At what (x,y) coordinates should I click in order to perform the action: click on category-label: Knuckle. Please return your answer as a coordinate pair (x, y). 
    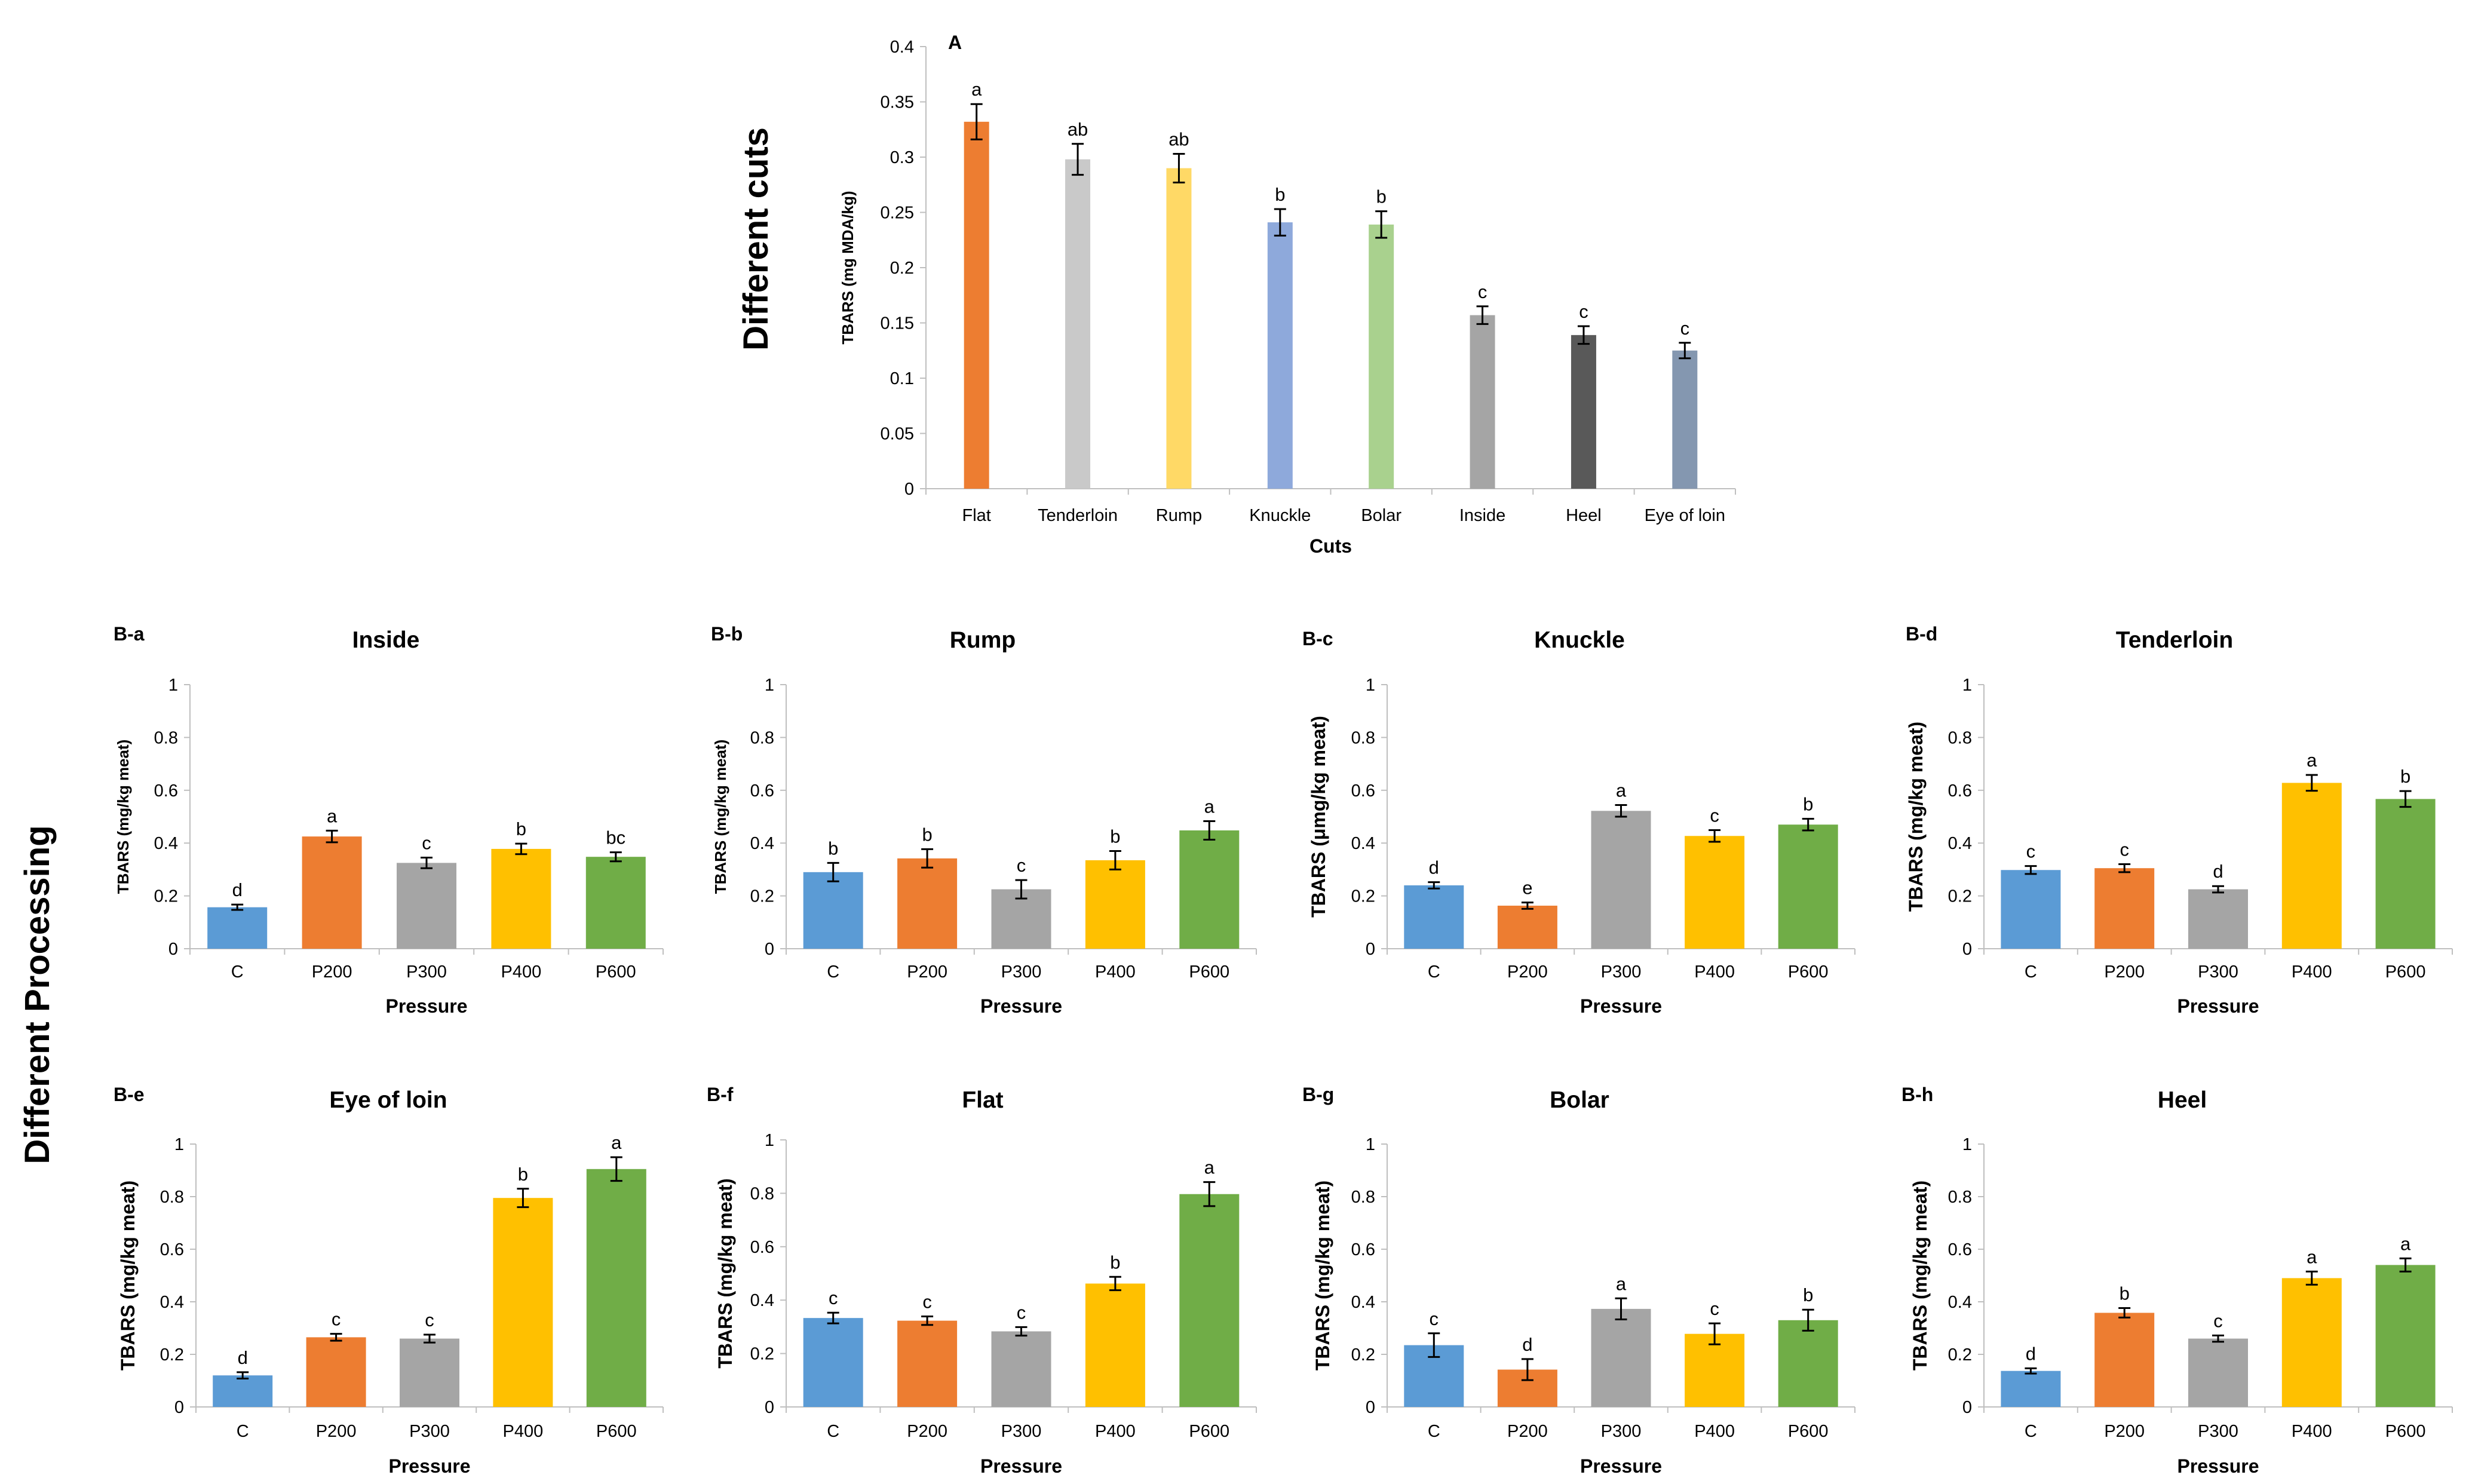
    Looking at the image, I should click on (1280, 515).